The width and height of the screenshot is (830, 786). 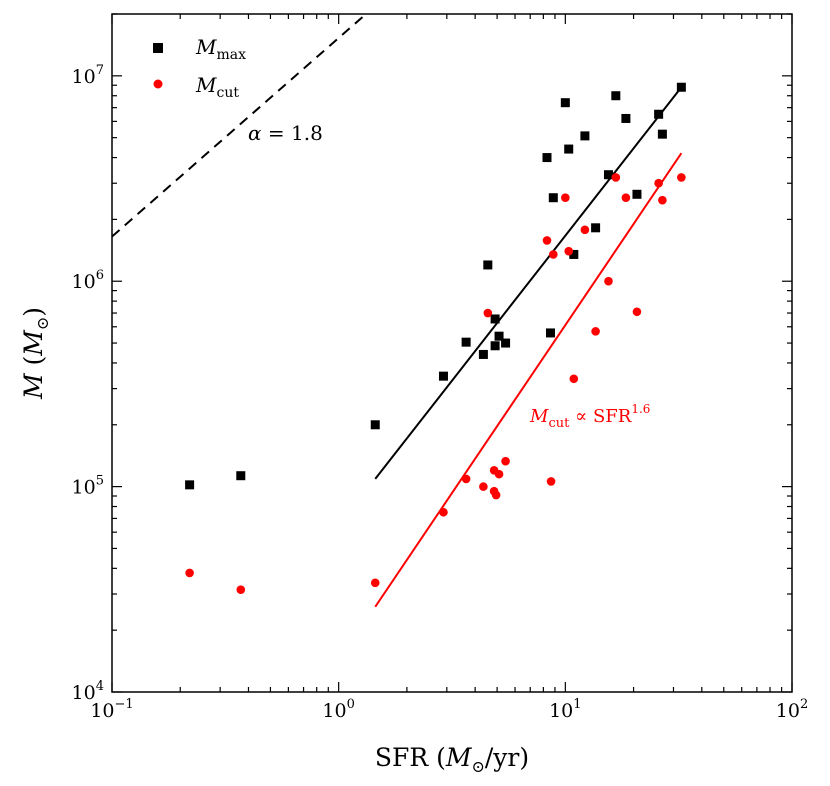 I want to click on y-tick-label: 10⁷, so click(x=88, y=75).